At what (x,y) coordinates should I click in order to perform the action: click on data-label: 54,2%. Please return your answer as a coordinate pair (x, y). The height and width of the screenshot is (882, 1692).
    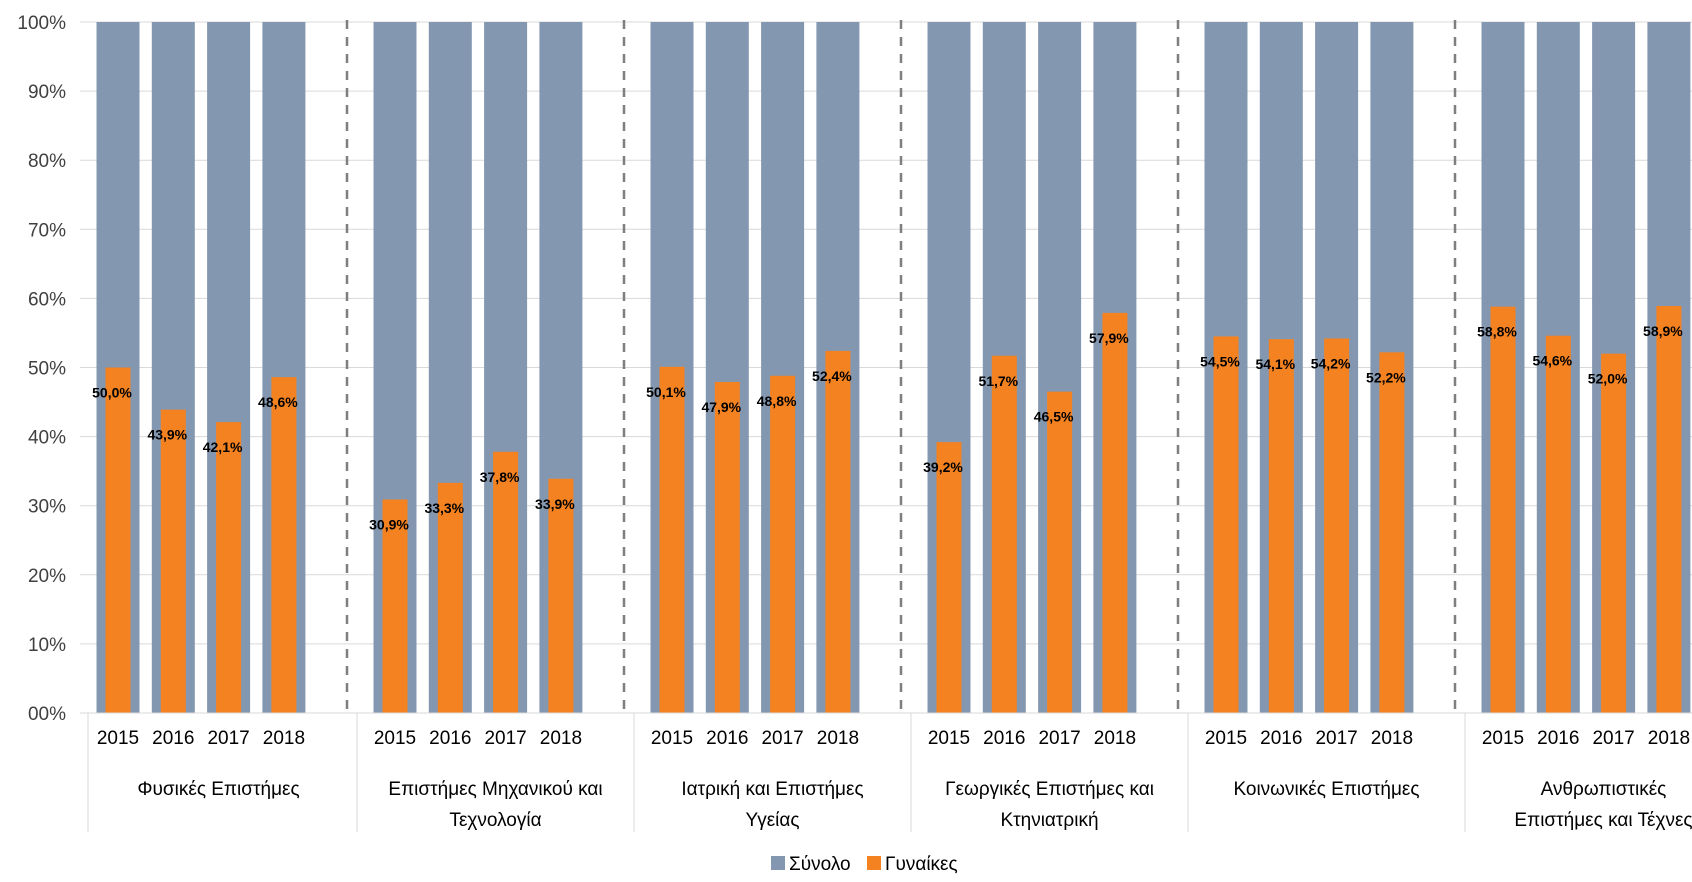
    Looking at the image, I should click on (1331, 363).